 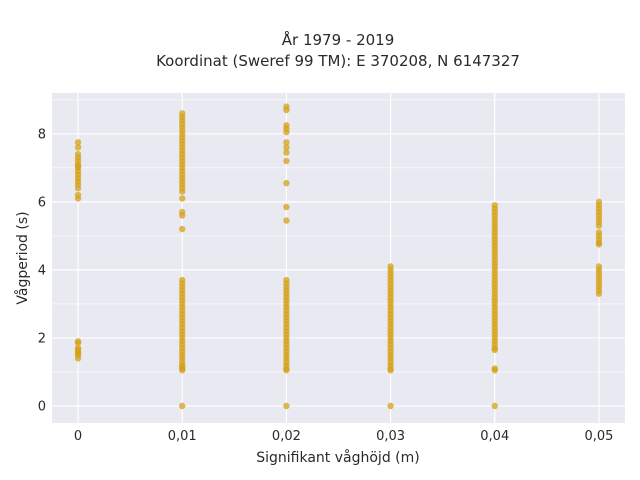 I want to click on x-tick-label: 0,04, so click(x=494, y=436).